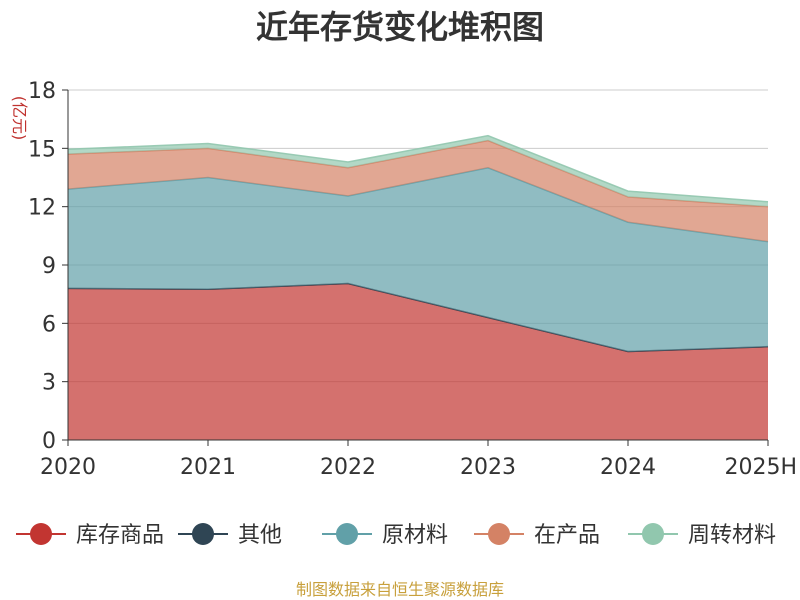 This screenshot has width=800, height=600. Describe the element at coordinates (628, 467) in the screenshot. I see `x-tick-label: 2024` at that location.